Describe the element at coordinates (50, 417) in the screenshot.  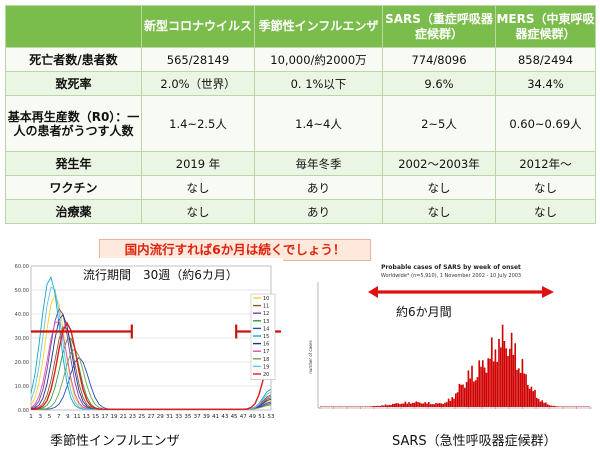
I see `flu-x-tick: 5` at that location.